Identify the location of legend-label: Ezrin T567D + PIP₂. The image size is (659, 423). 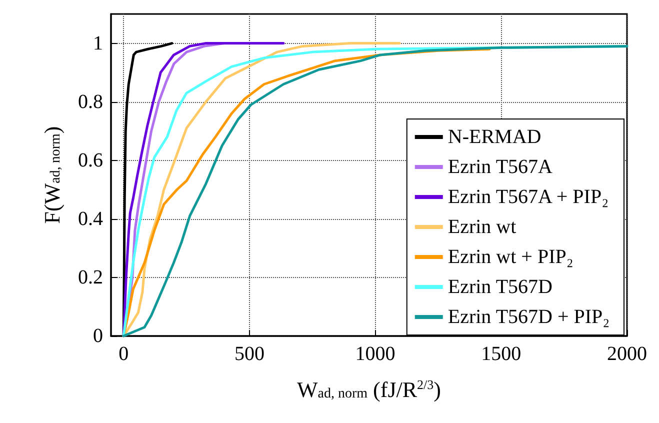
(529, 317).